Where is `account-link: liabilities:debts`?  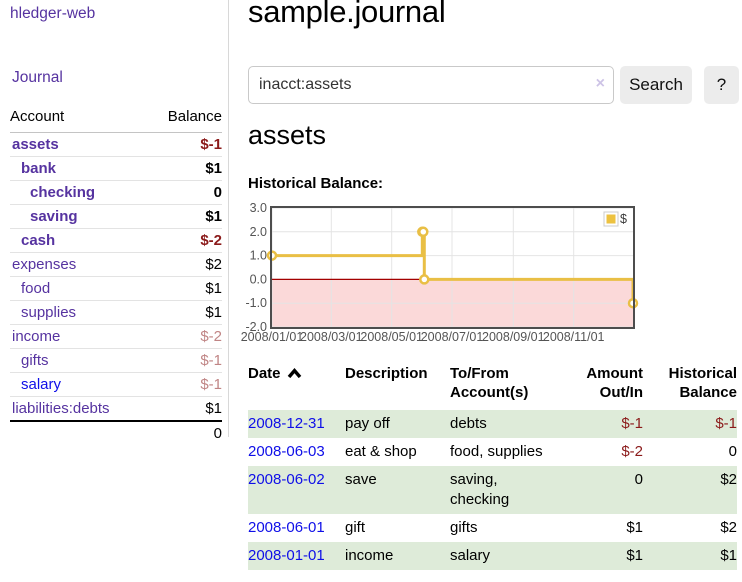
account-link: liabilities:debts is located at coordinates (61, 408).